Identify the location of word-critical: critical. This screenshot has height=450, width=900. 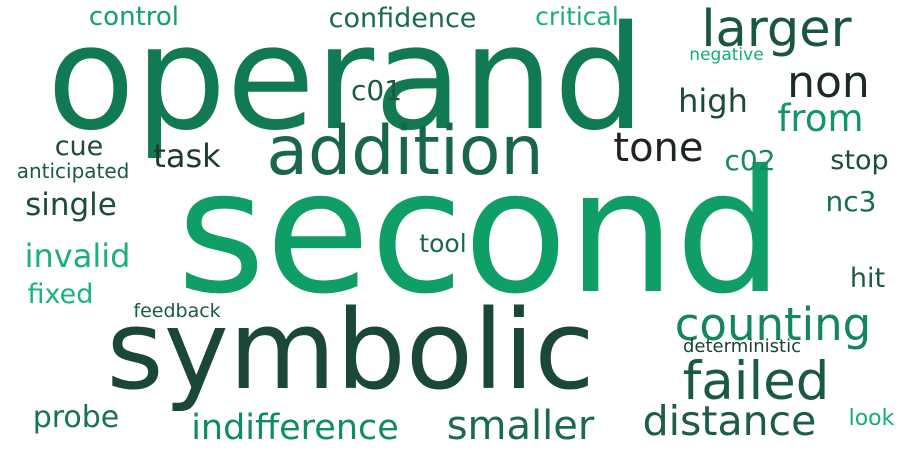
(577, 16).